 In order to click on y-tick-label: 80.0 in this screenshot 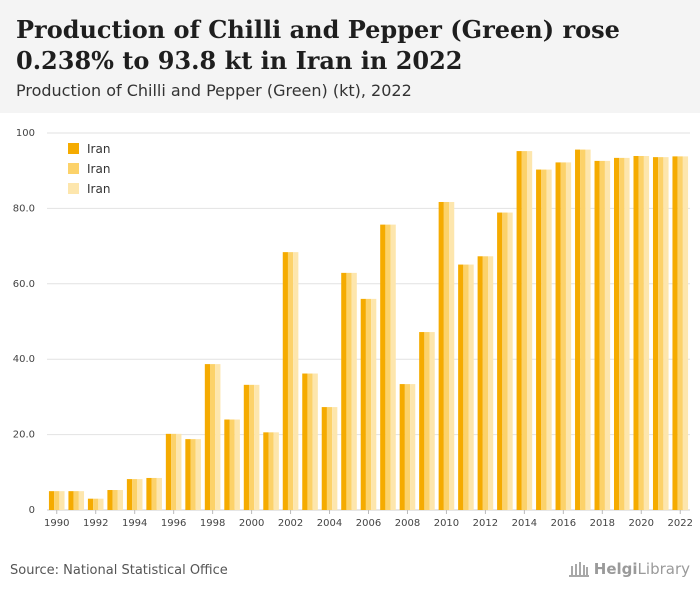, I will do `click(24, 208)`.